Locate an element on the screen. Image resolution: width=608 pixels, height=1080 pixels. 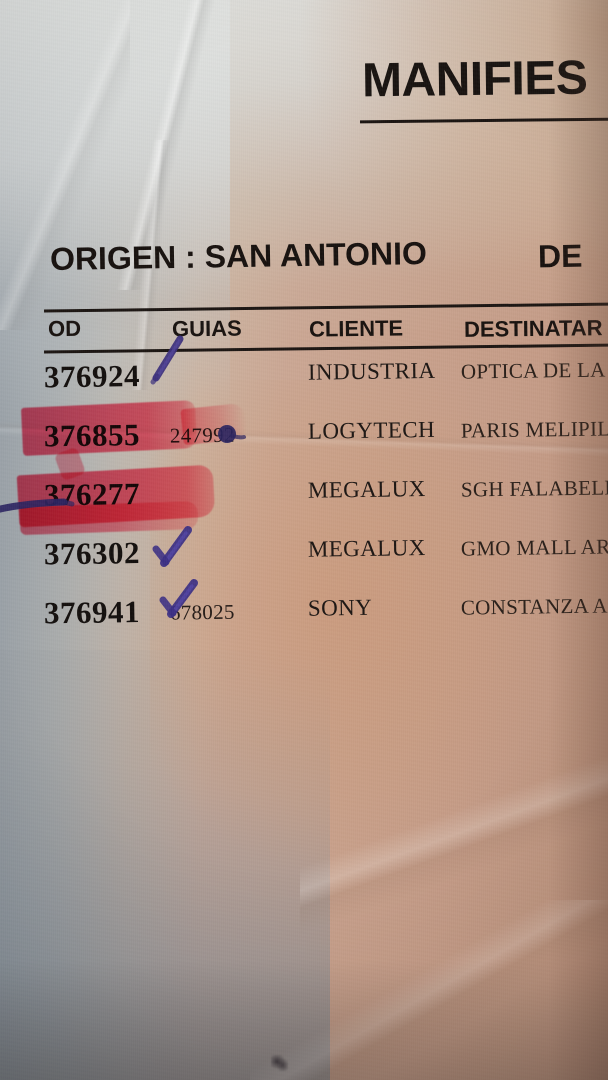
paper-smudge-mark is located at coordinates (279, 1063).